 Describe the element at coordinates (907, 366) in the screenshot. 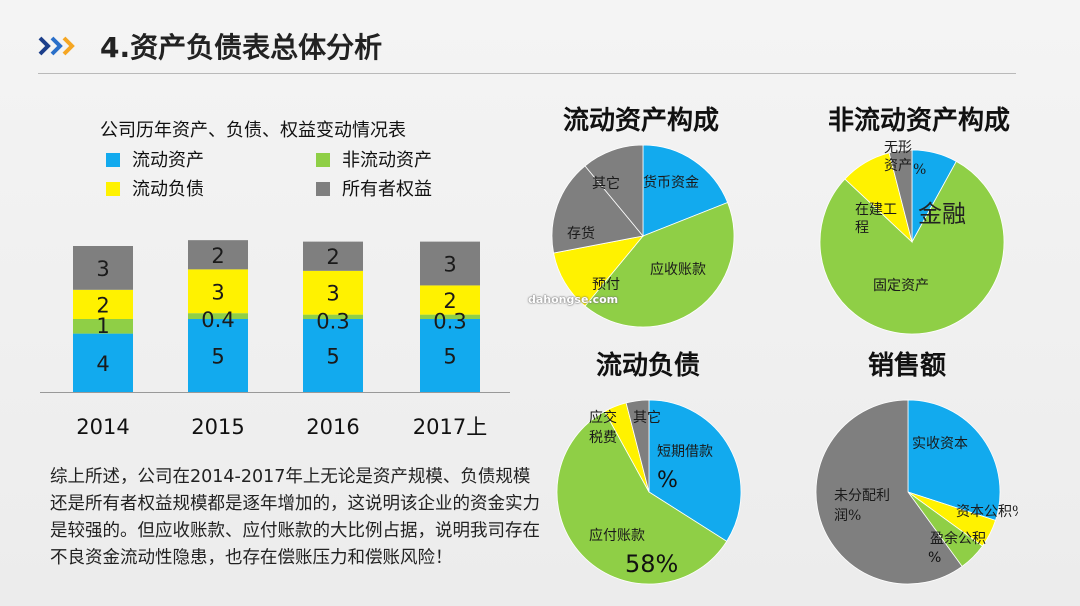

I see `pie-title-sales: 销售额` at that location.